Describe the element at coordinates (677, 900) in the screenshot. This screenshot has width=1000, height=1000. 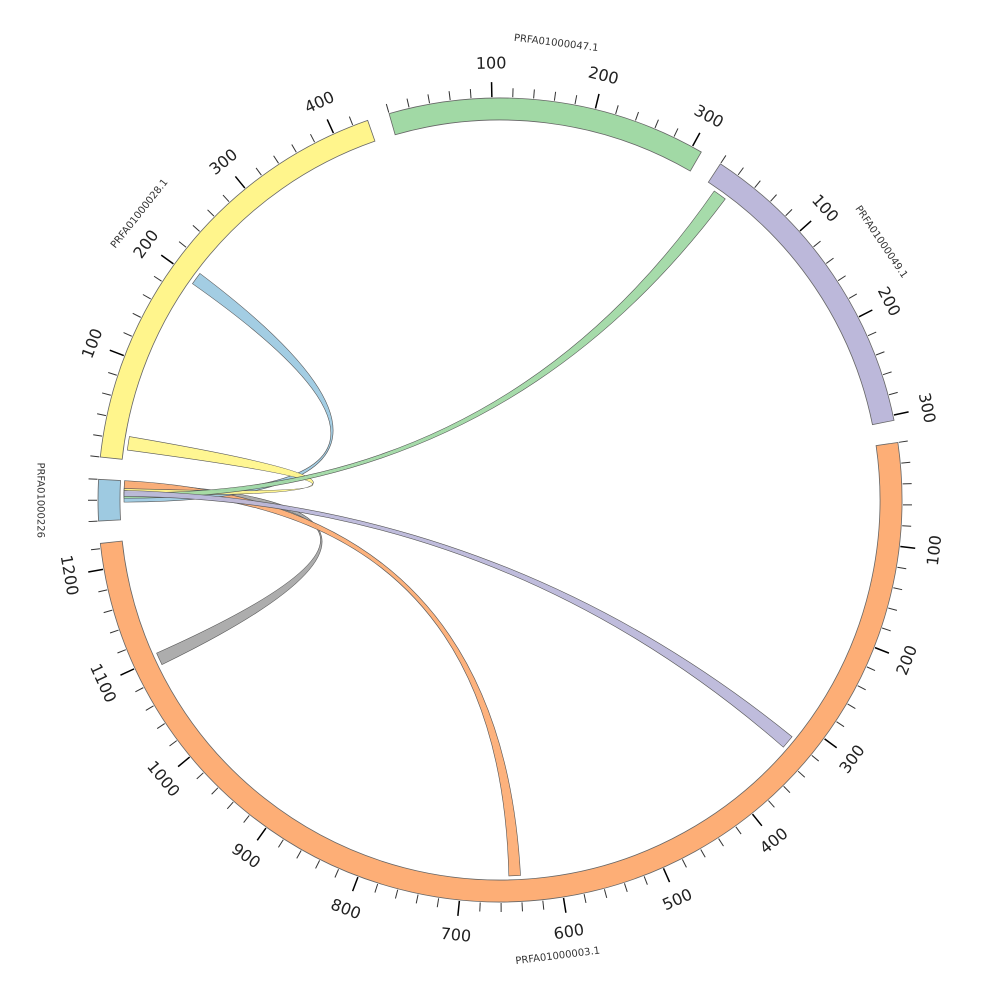
I see `tick-label: 500` at that location.